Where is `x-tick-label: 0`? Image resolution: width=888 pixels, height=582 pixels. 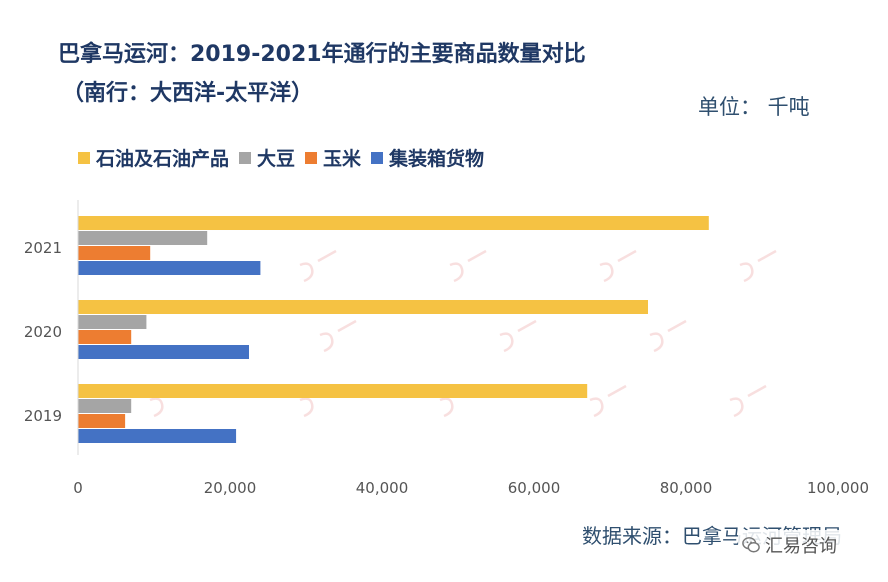
x-tick-label: 0 is located at coordinates (78, 488).